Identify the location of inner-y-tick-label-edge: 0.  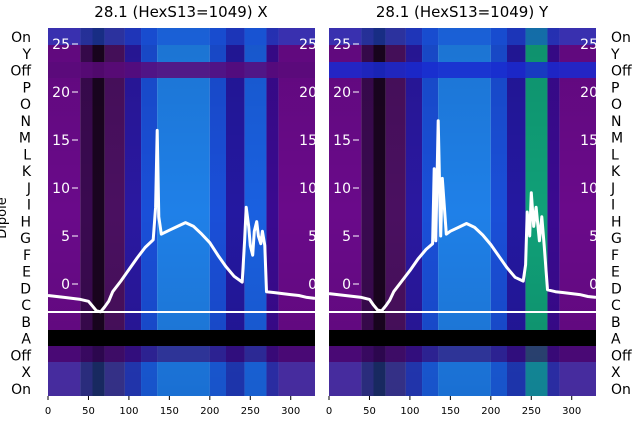
(593, 285).